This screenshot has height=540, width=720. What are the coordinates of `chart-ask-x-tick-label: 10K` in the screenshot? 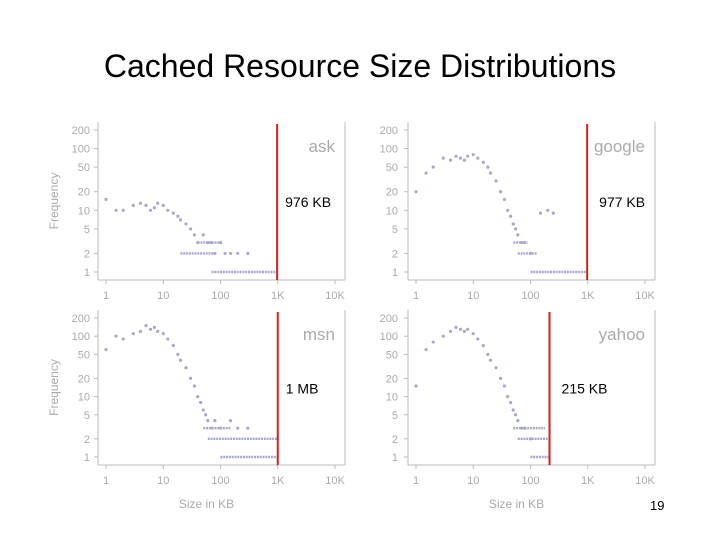 It's located at (335, 296).